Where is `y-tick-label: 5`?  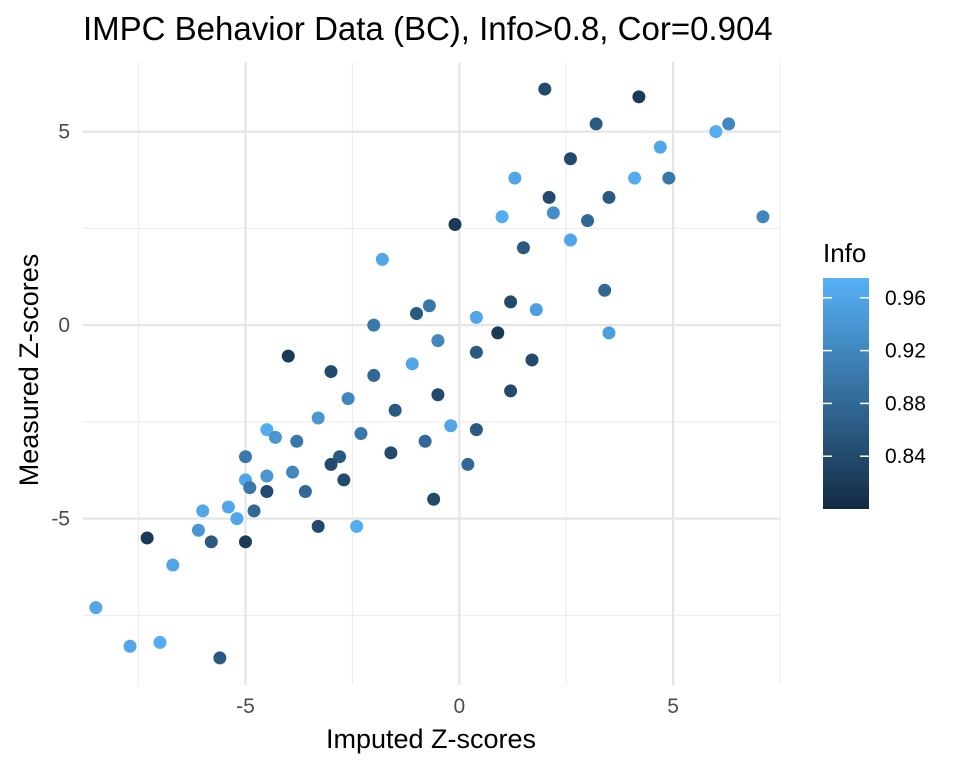
y-tick-label: 5 is located at coordinates (64, 132).